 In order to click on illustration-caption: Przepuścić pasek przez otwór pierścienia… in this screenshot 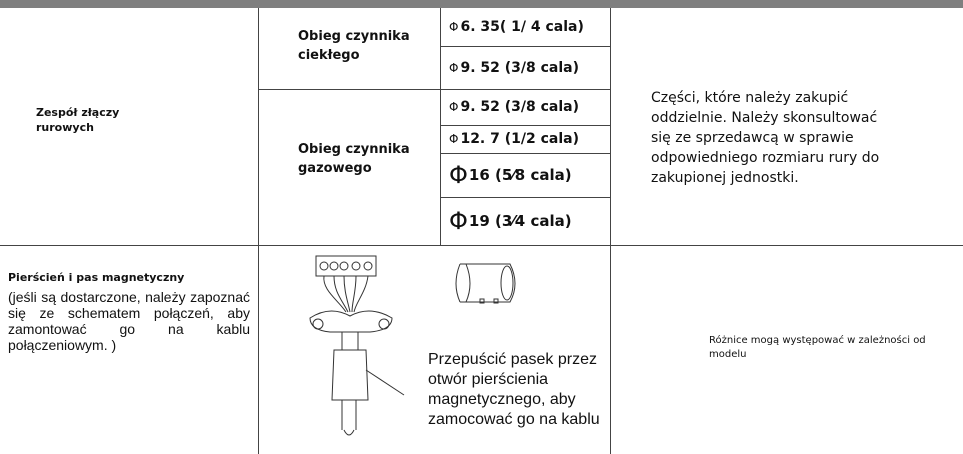, I will do `click(514, 389)`.